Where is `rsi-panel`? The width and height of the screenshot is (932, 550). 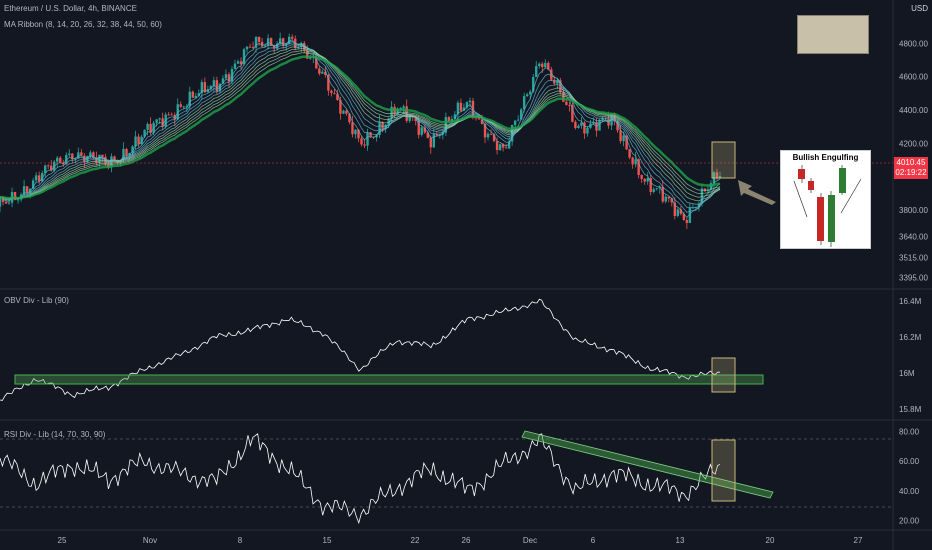
rsi-panel is located at coordinates (360, 479).